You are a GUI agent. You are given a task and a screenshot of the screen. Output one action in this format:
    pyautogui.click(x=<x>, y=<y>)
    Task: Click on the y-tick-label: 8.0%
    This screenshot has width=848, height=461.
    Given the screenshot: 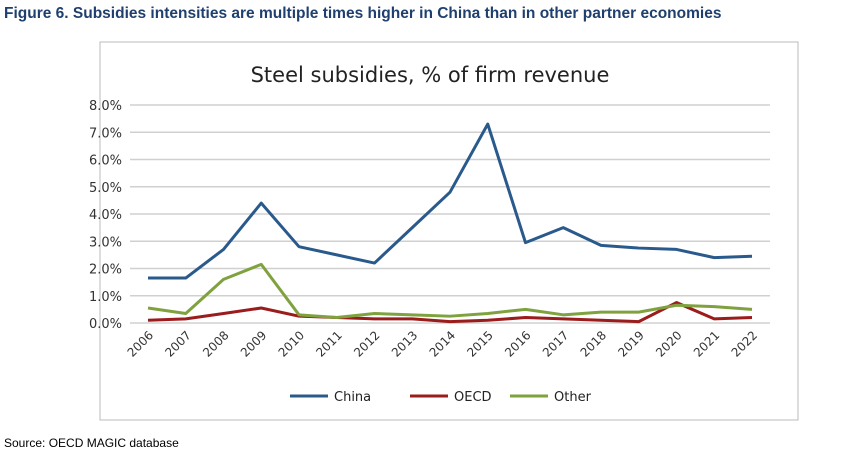 What is the action you would take?
    pyautogui.click(x=105, y=106)
    